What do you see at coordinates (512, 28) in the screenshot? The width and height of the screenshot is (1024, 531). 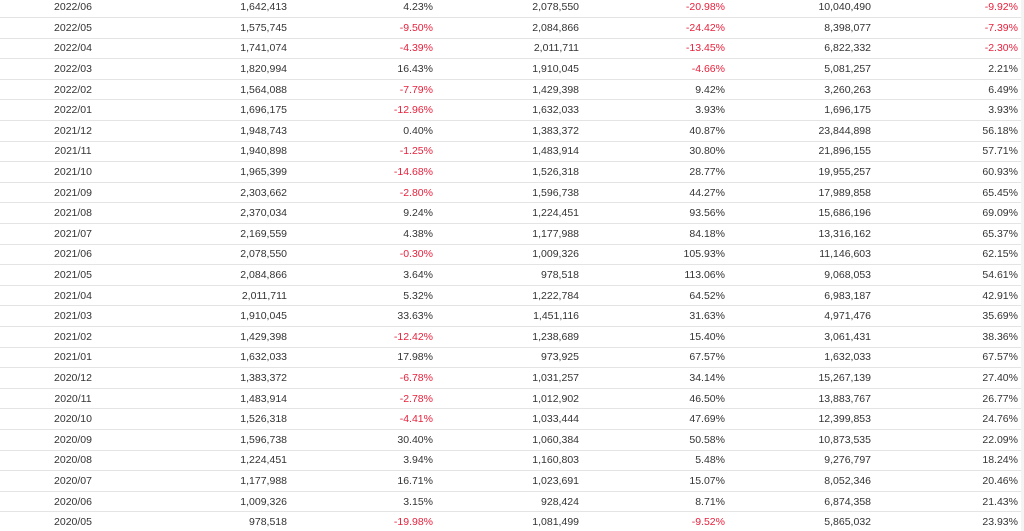 I see `value-b-cell: 2,084,866` at bounding box center [512, 28].